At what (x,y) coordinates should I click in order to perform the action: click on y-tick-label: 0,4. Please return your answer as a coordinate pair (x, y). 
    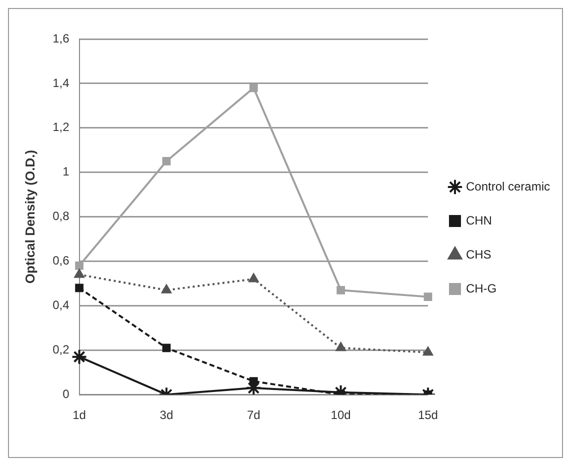
    Looking at the image, I should click on (61, 305).